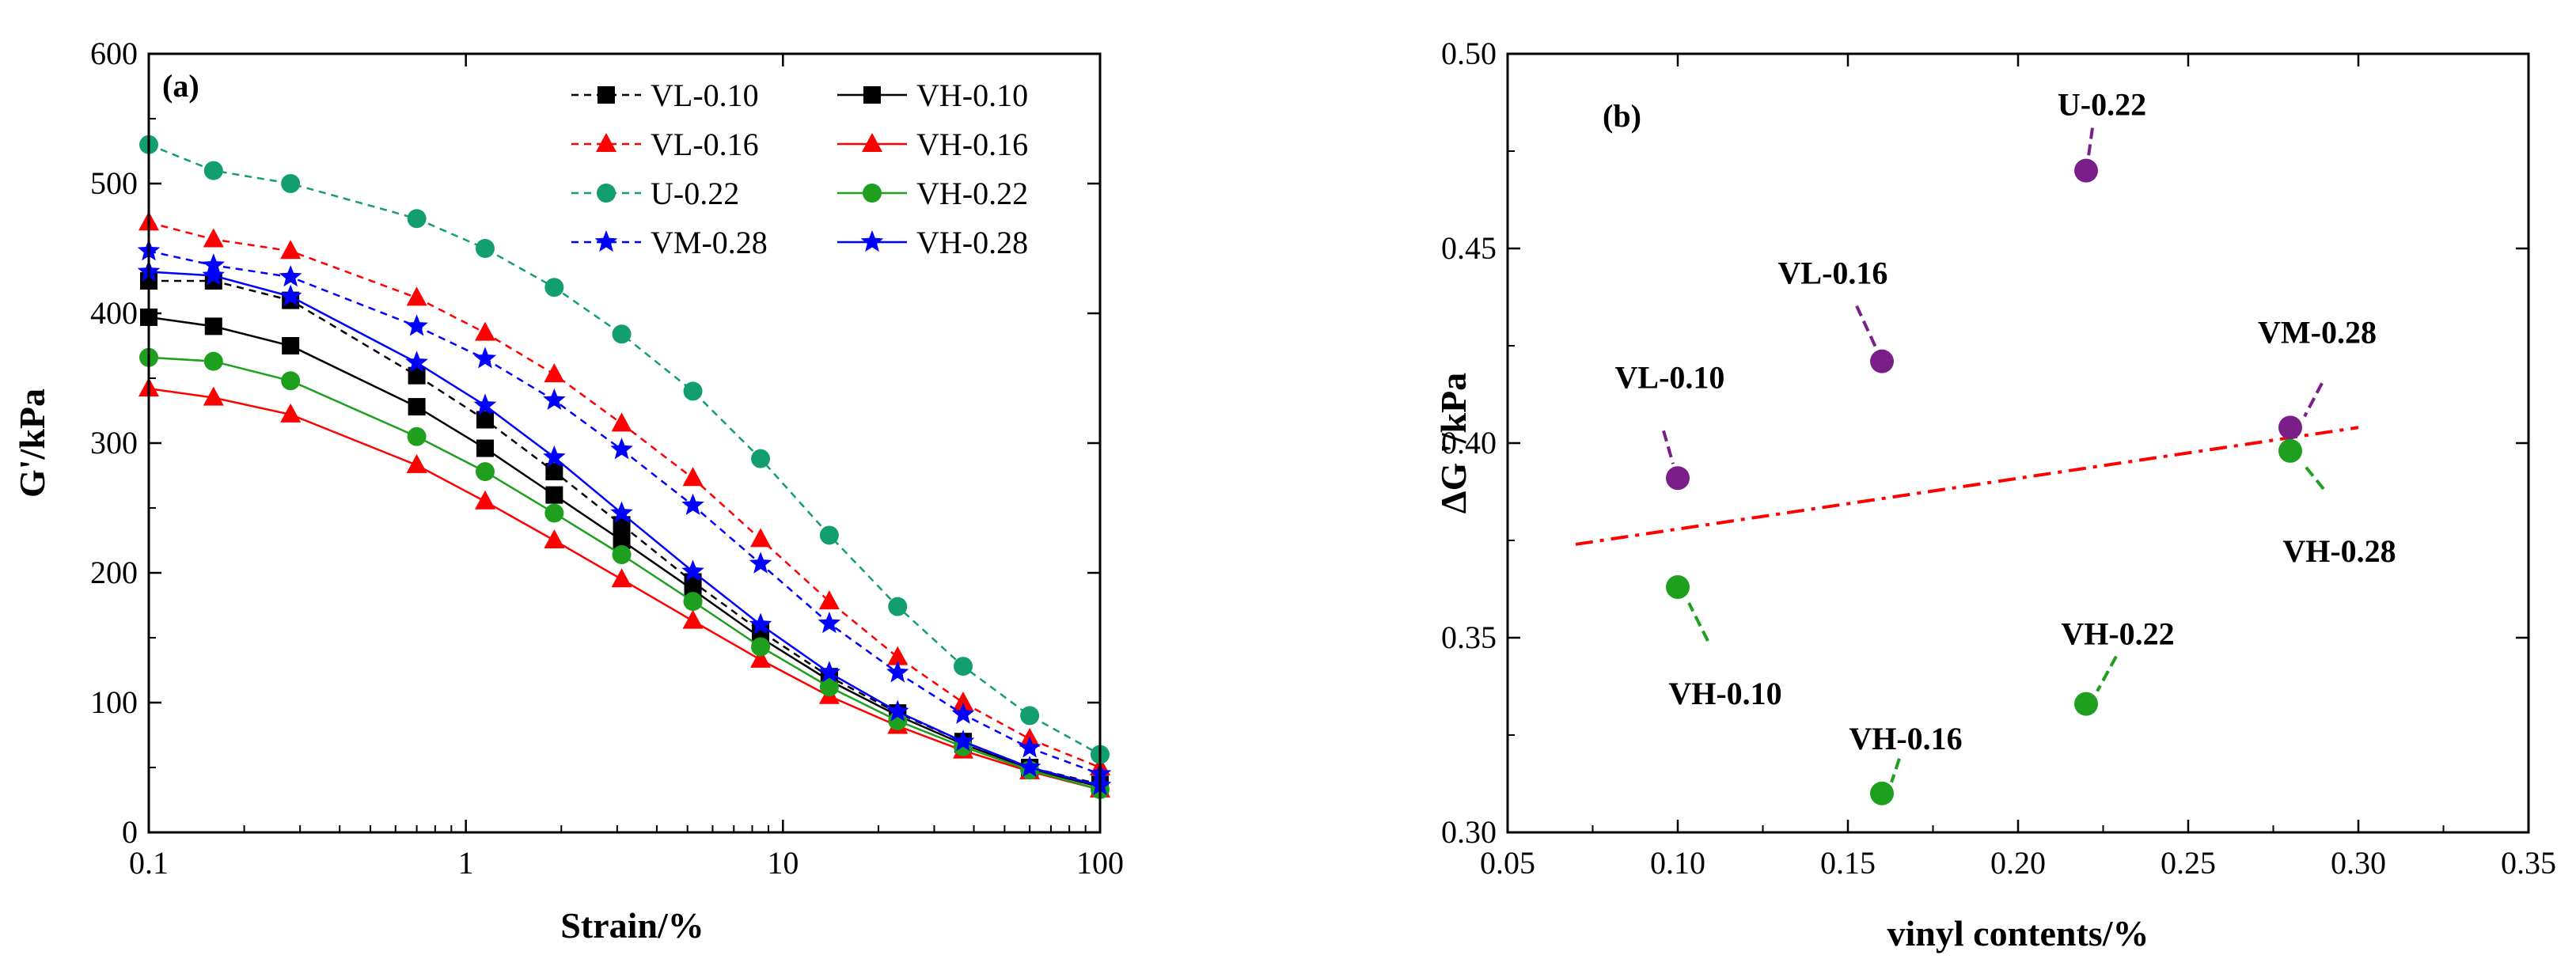 This screenshot has height=974, width=2576. Describe the element at coordinates (2528, 863) in the screenshot. I see `x-tick-label-b: 0.35` at that location.